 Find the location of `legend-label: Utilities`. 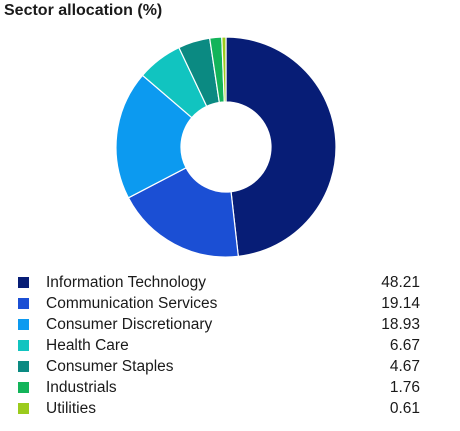

legend-label: Utilities is located at coordinates (71, 408).